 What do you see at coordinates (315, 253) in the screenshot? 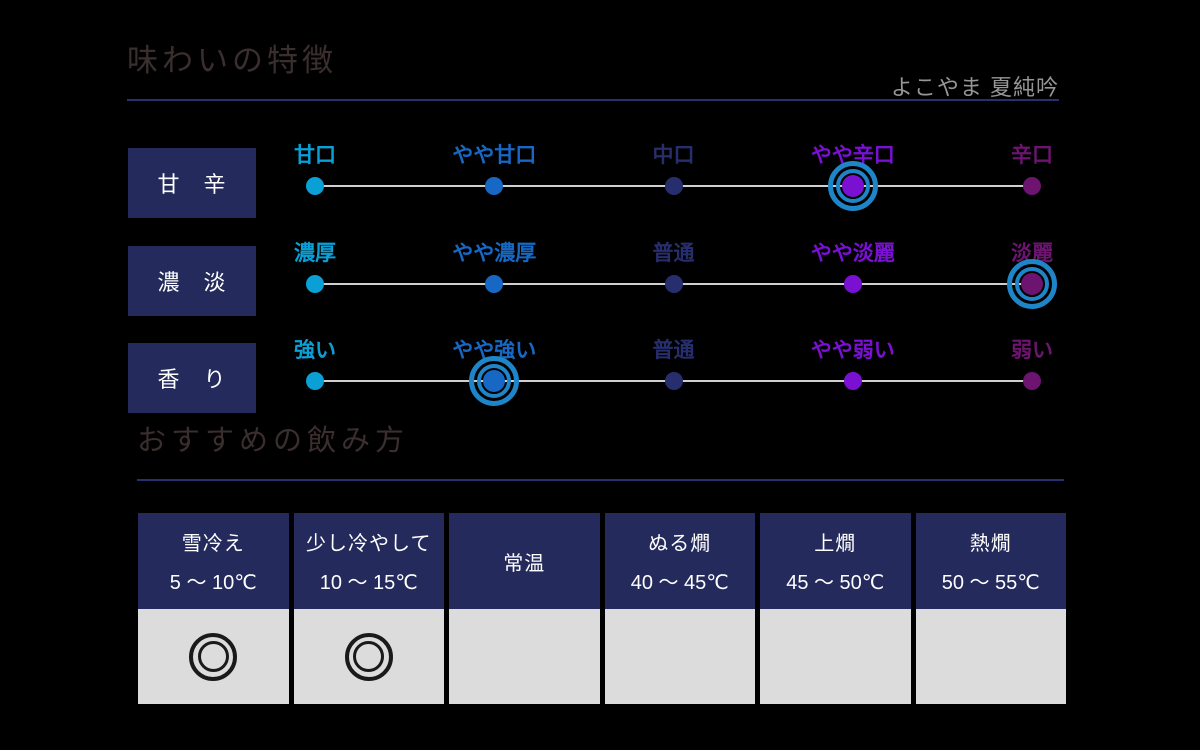
I see `scale-level-label: 濃厚` at bounding box center [315, 253].